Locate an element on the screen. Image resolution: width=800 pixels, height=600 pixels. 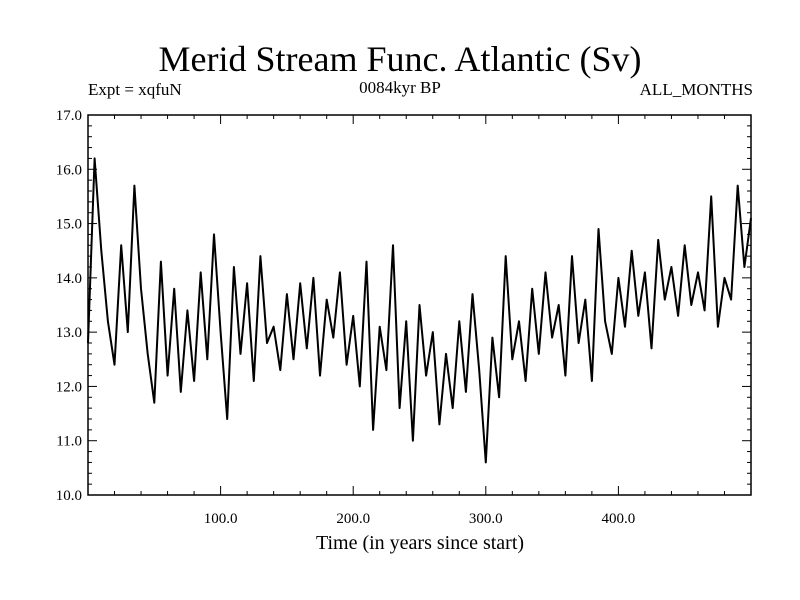
x-tick-label: 100.0 is located at coordinates (221, 519).